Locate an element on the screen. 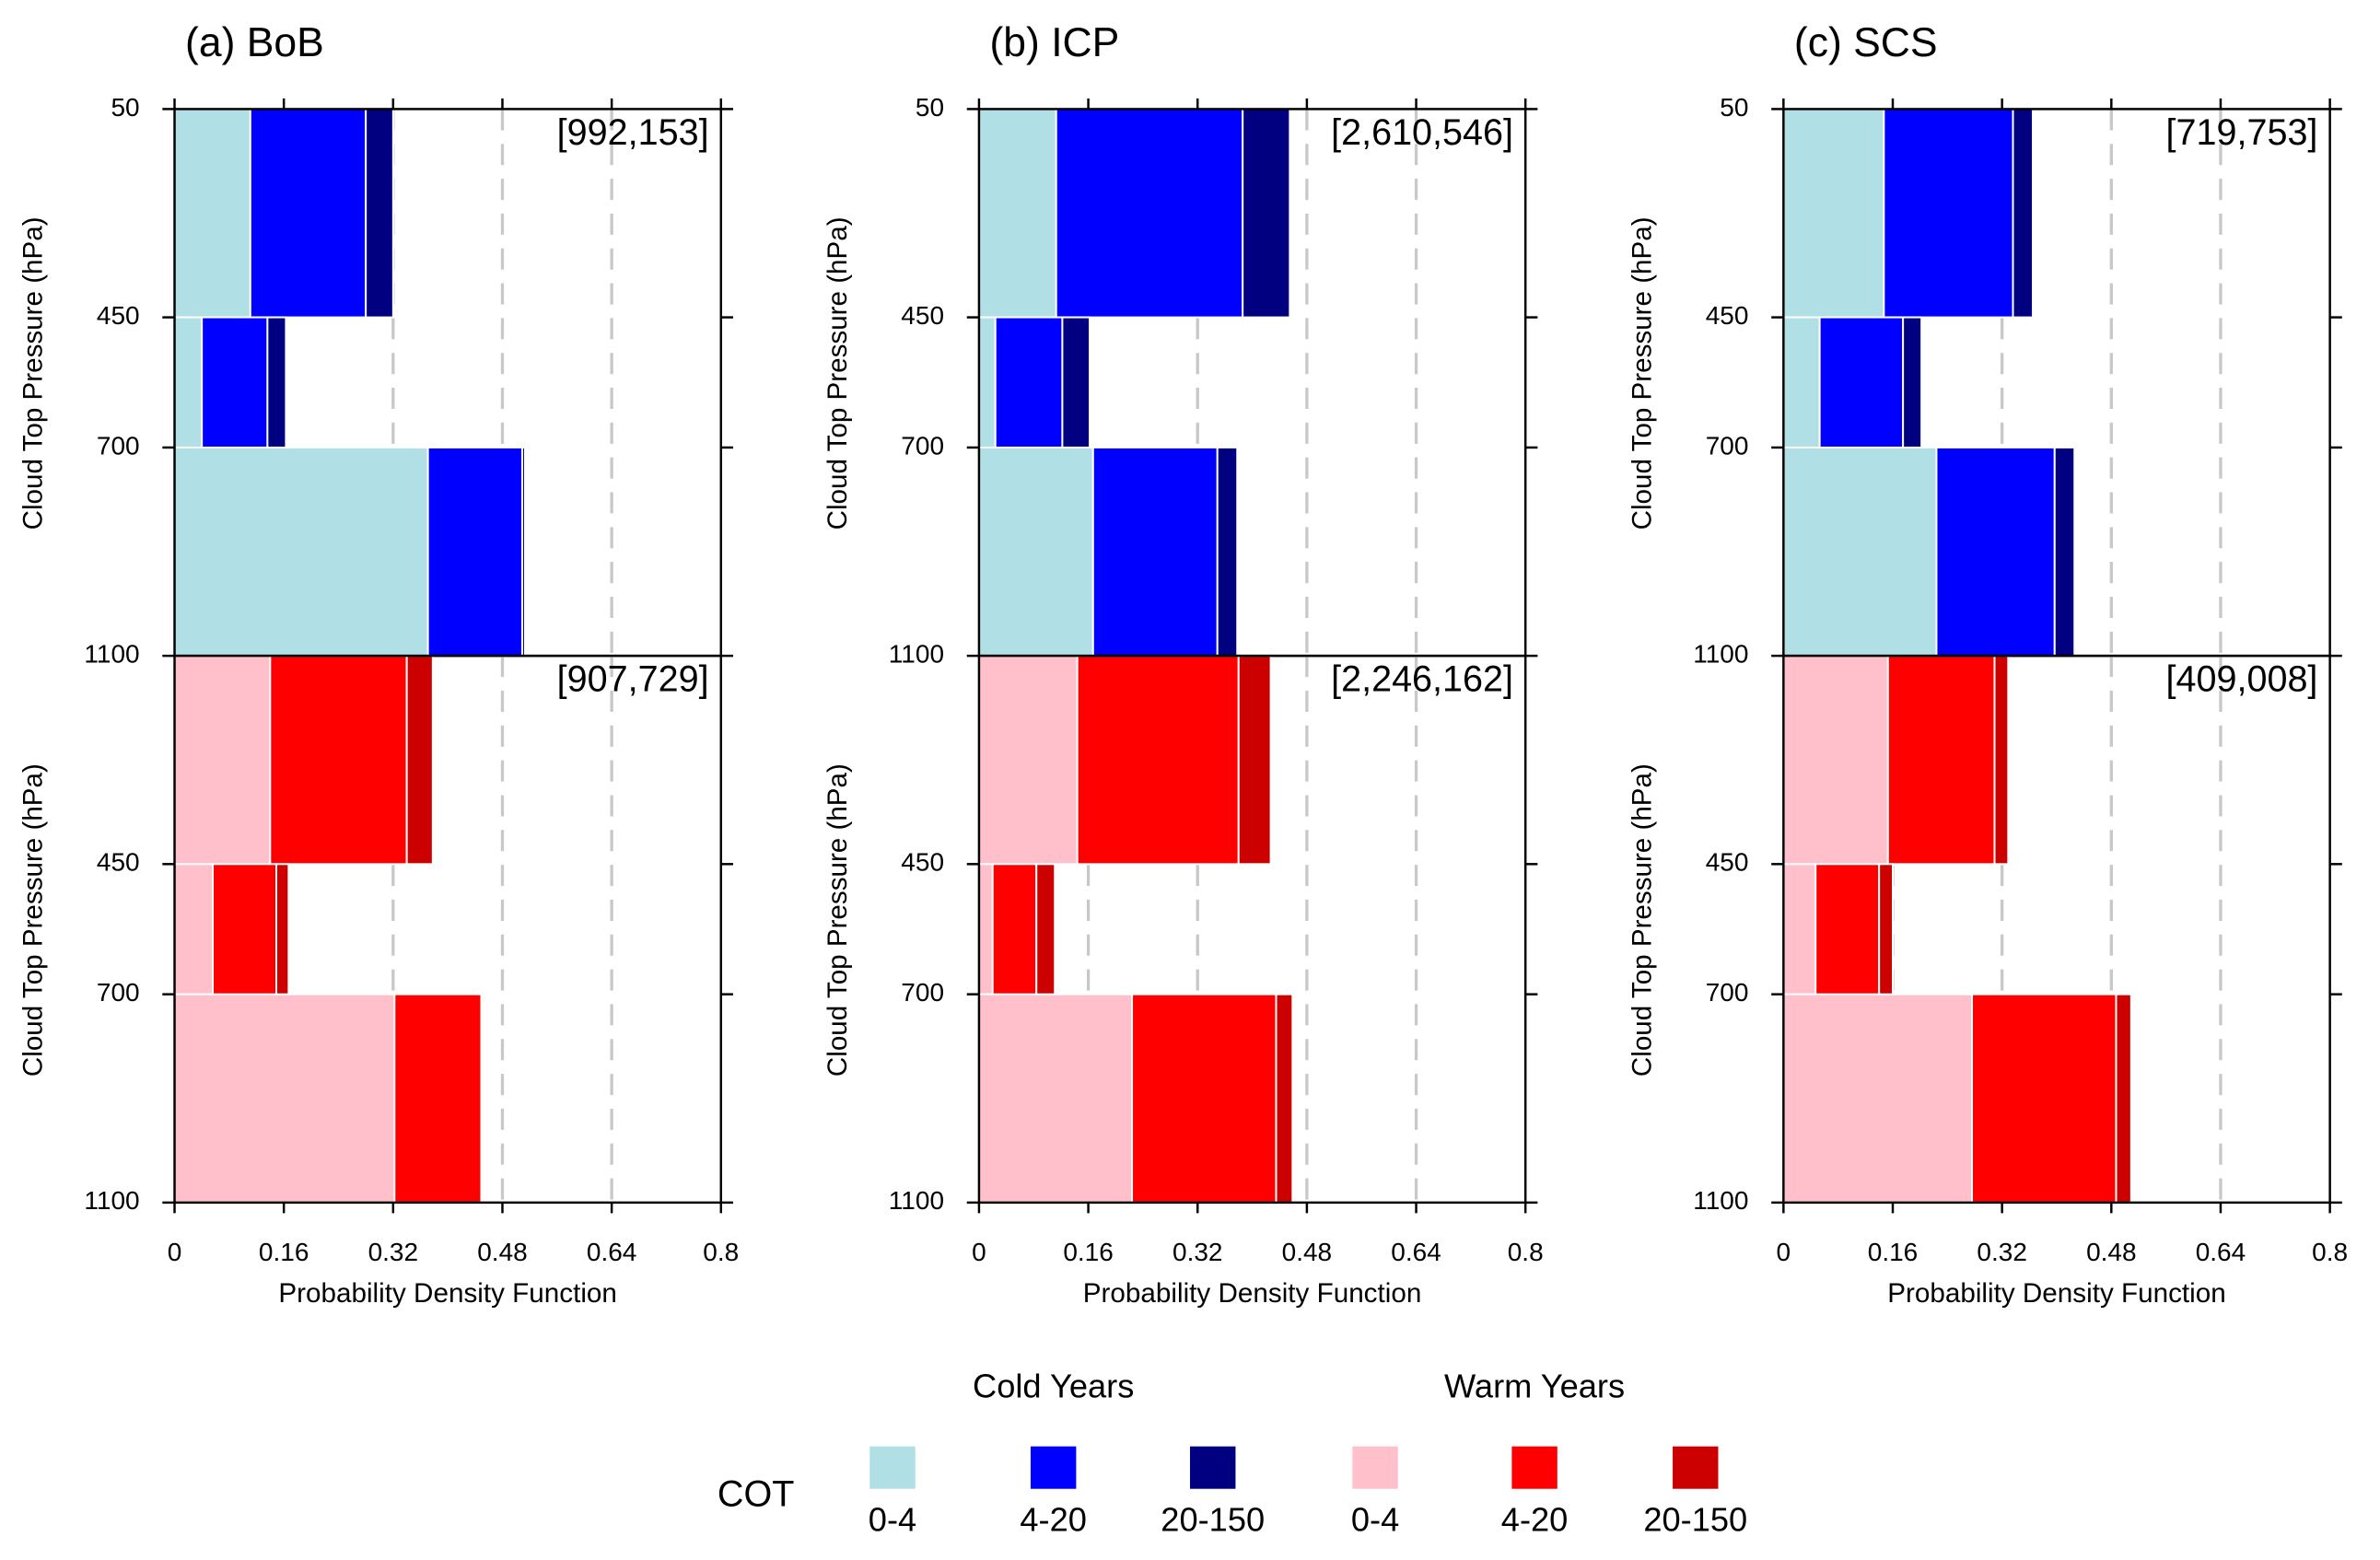 The height and width of the screenshot is (1560, 2380). annotation: [719,753] is located at coordinates (2242, 132).